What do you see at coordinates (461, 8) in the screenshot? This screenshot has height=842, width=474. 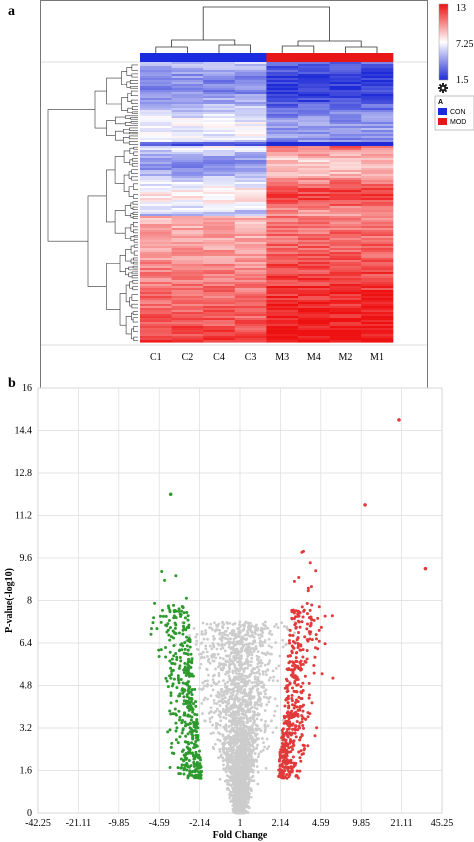 I see `color-scale-tick: 13` at bounding box center [461, 8].